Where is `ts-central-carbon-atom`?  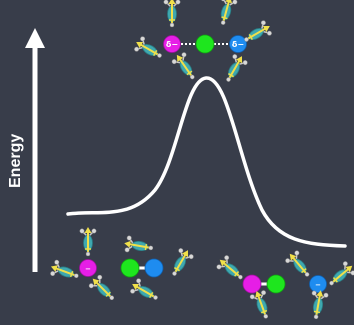 ts-central-carbon-atom is located at coordinates (205, 44).